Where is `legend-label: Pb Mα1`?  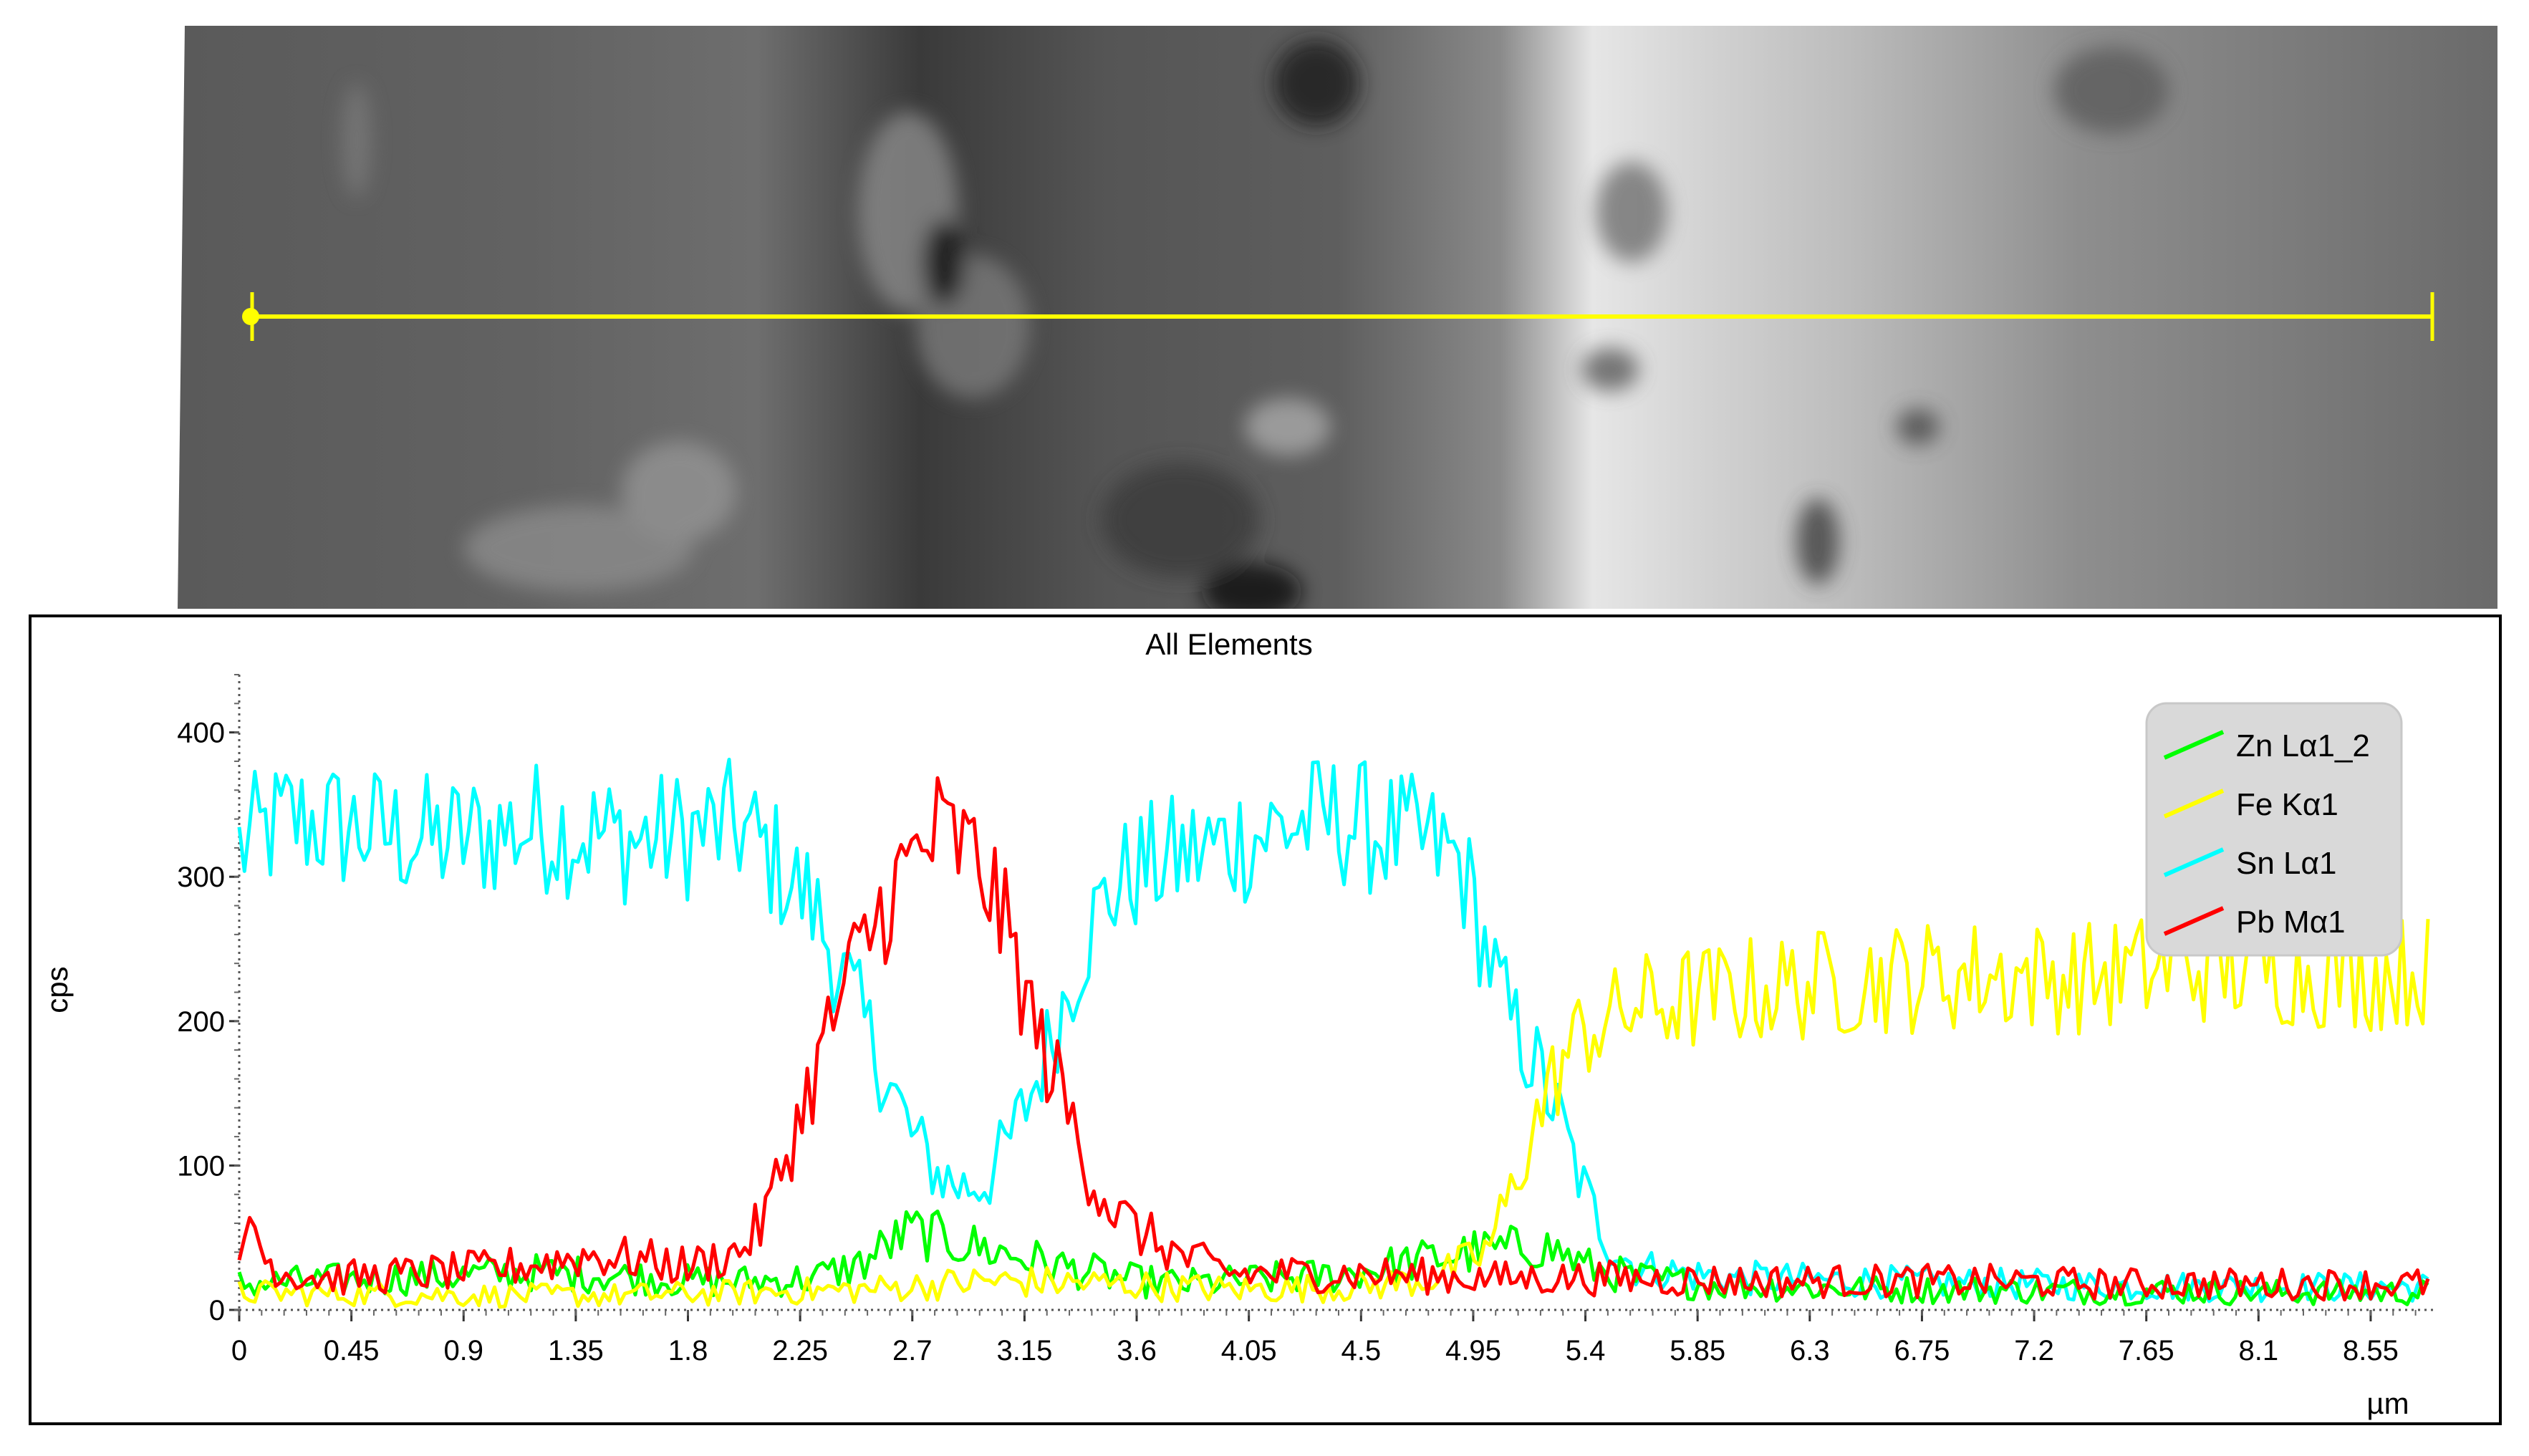 legend-label: Pb Mα1 is located at coordinates (2291, 922).